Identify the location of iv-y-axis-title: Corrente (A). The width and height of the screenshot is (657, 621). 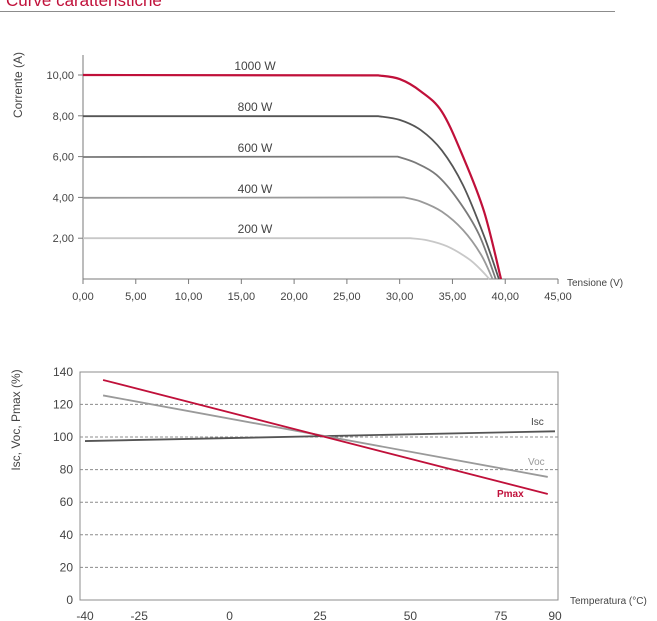
(18, 85).